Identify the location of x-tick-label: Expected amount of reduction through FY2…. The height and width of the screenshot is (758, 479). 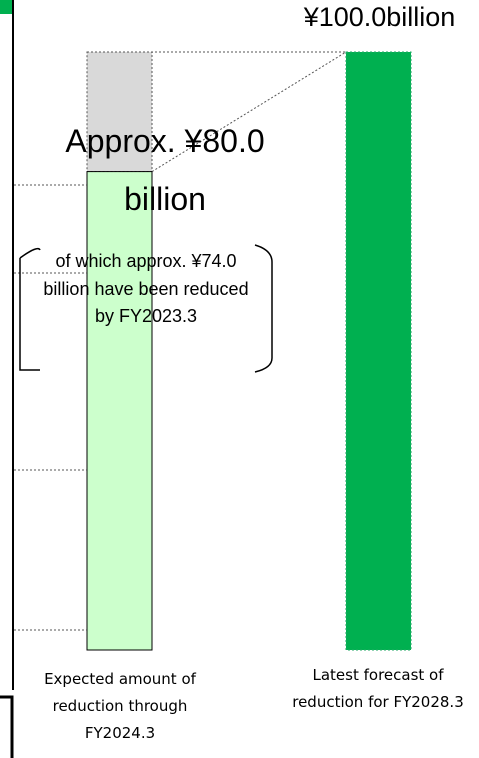
(120, 706).